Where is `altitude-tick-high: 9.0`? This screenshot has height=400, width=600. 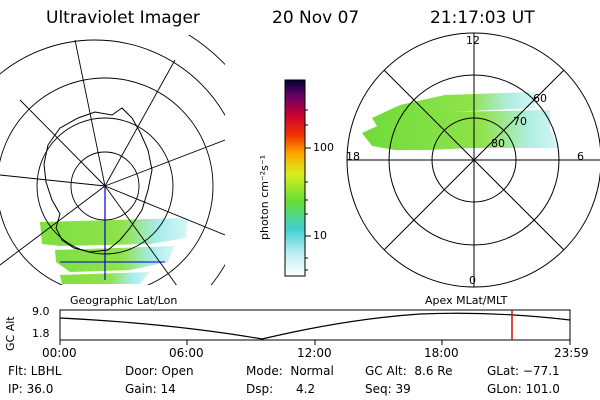
altitude-tick-high: 9.0 is located at coordinates (41, 311).